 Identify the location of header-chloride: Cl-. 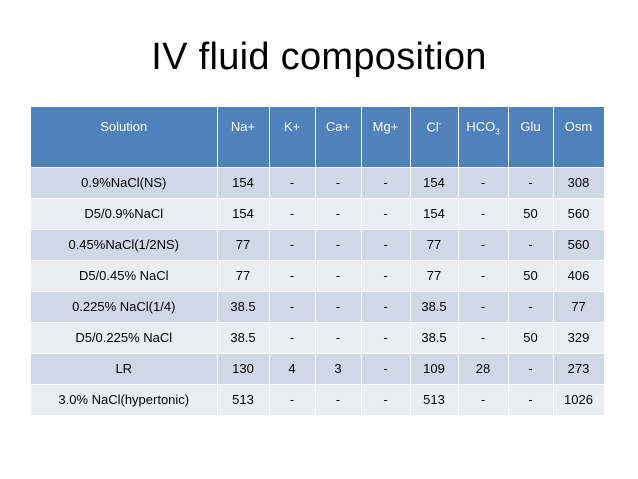
(434, 137).